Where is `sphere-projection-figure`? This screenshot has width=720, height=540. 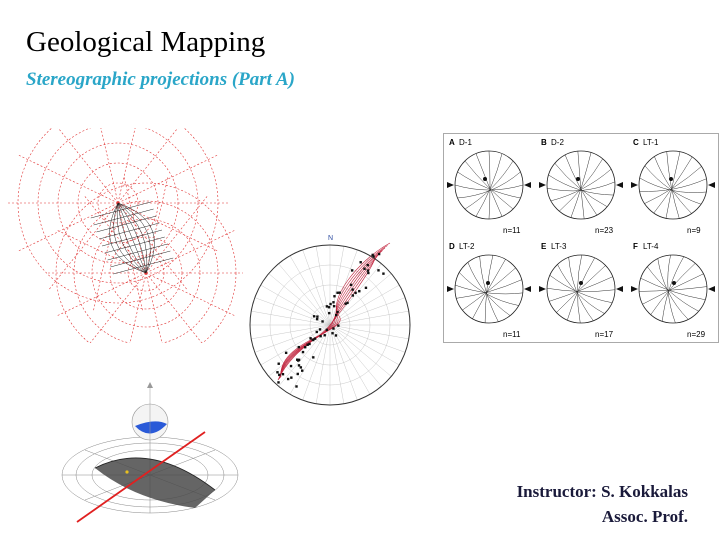
sphere-projection-figure is located at coordinates (150, 452).